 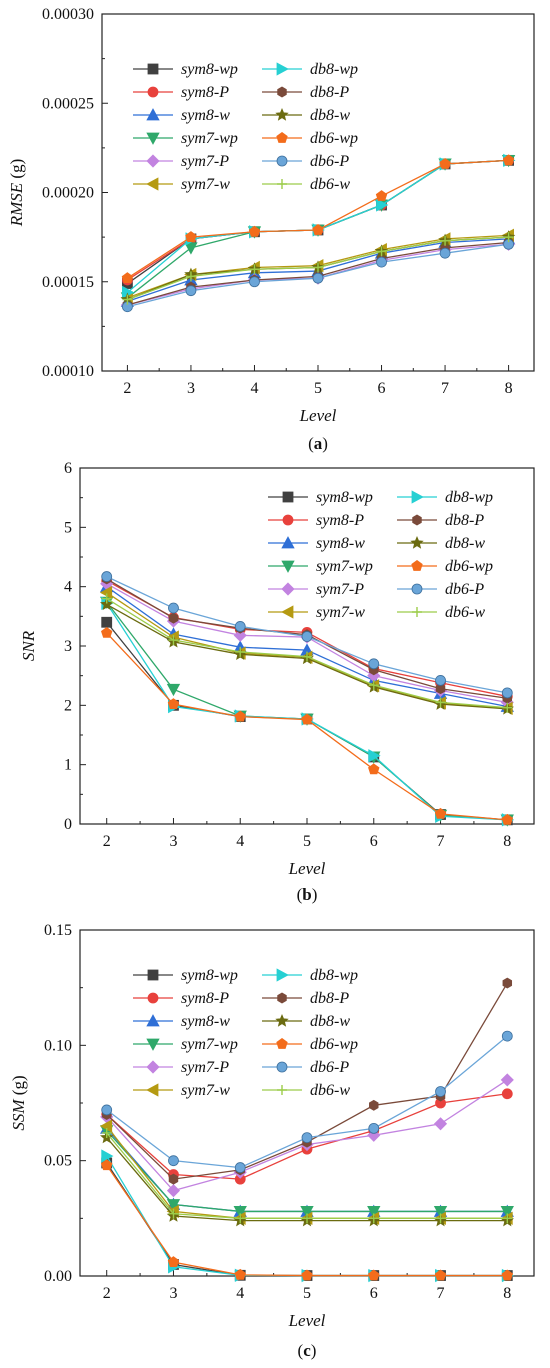 What do you see at coordinates (68, 765) in the screenshot?
I see `y-tick-label: 1` at bounding box center [68, 765].